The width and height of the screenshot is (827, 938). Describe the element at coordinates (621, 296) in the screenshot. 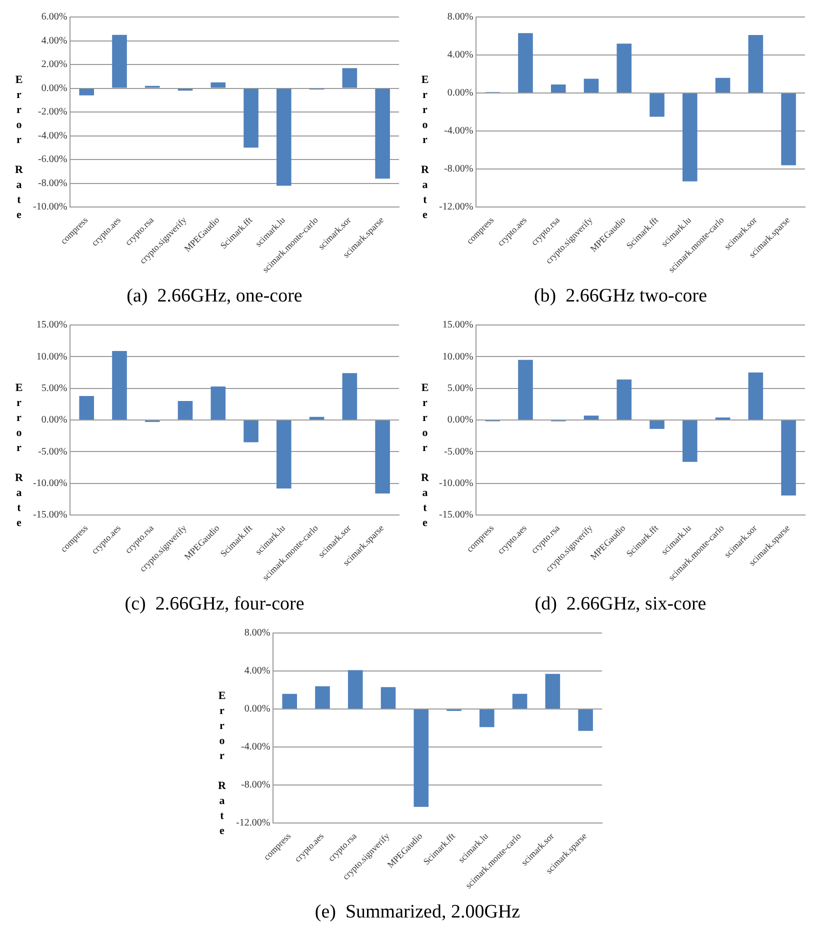

I see `text: (b) 2.66GHz two-core` at that location.